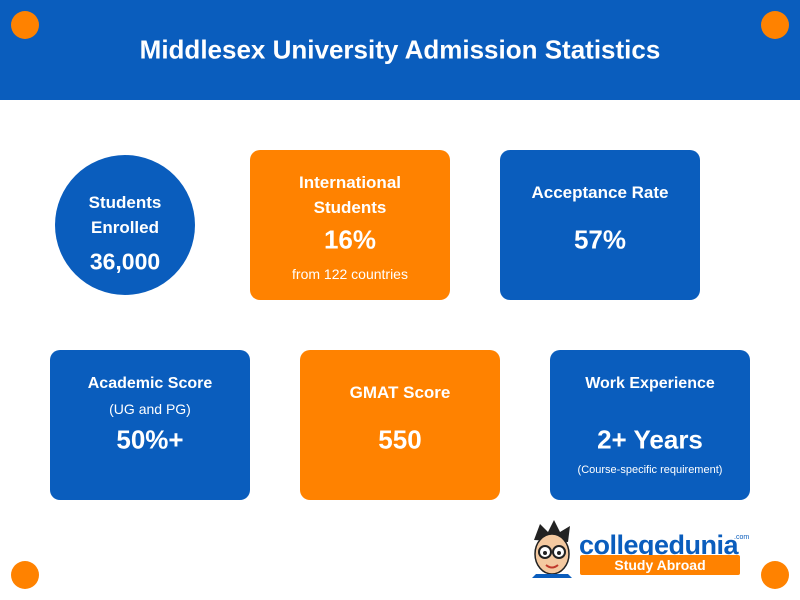 Image resolution: width=800 pixels, height=600 pixels. I want to click on card-value: 550, so click(400, 439).